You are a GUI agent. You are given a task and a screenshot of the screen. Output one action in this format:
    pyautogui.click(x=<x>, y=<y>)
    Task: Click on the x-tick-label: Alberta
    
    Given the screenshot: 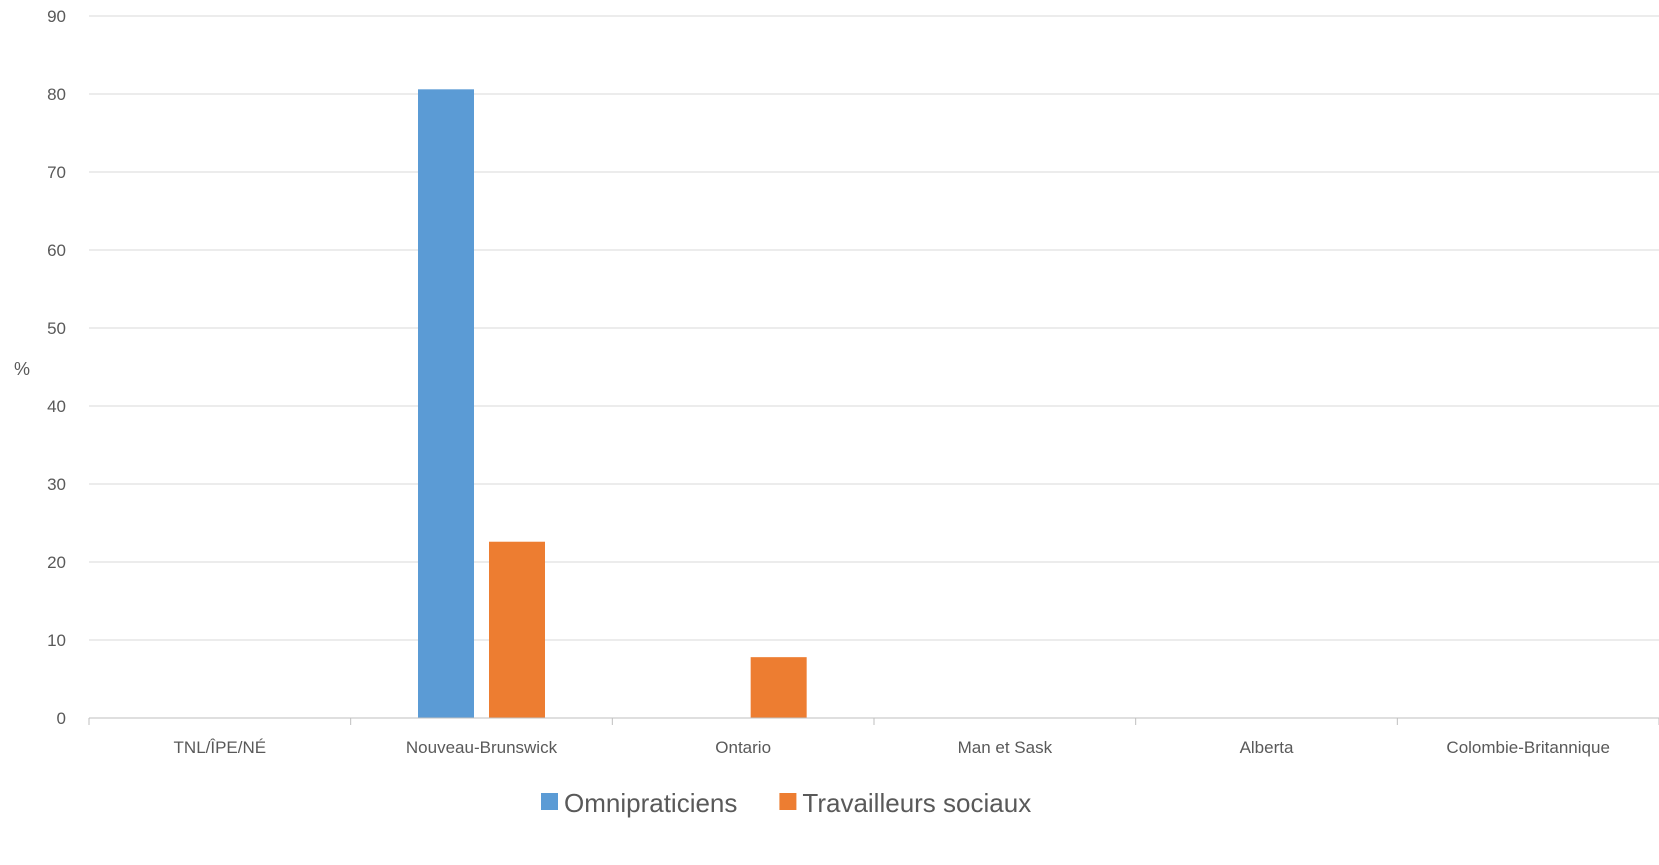 What is the action you would take?
    pyautogui.click(x=1267, y=747)
    